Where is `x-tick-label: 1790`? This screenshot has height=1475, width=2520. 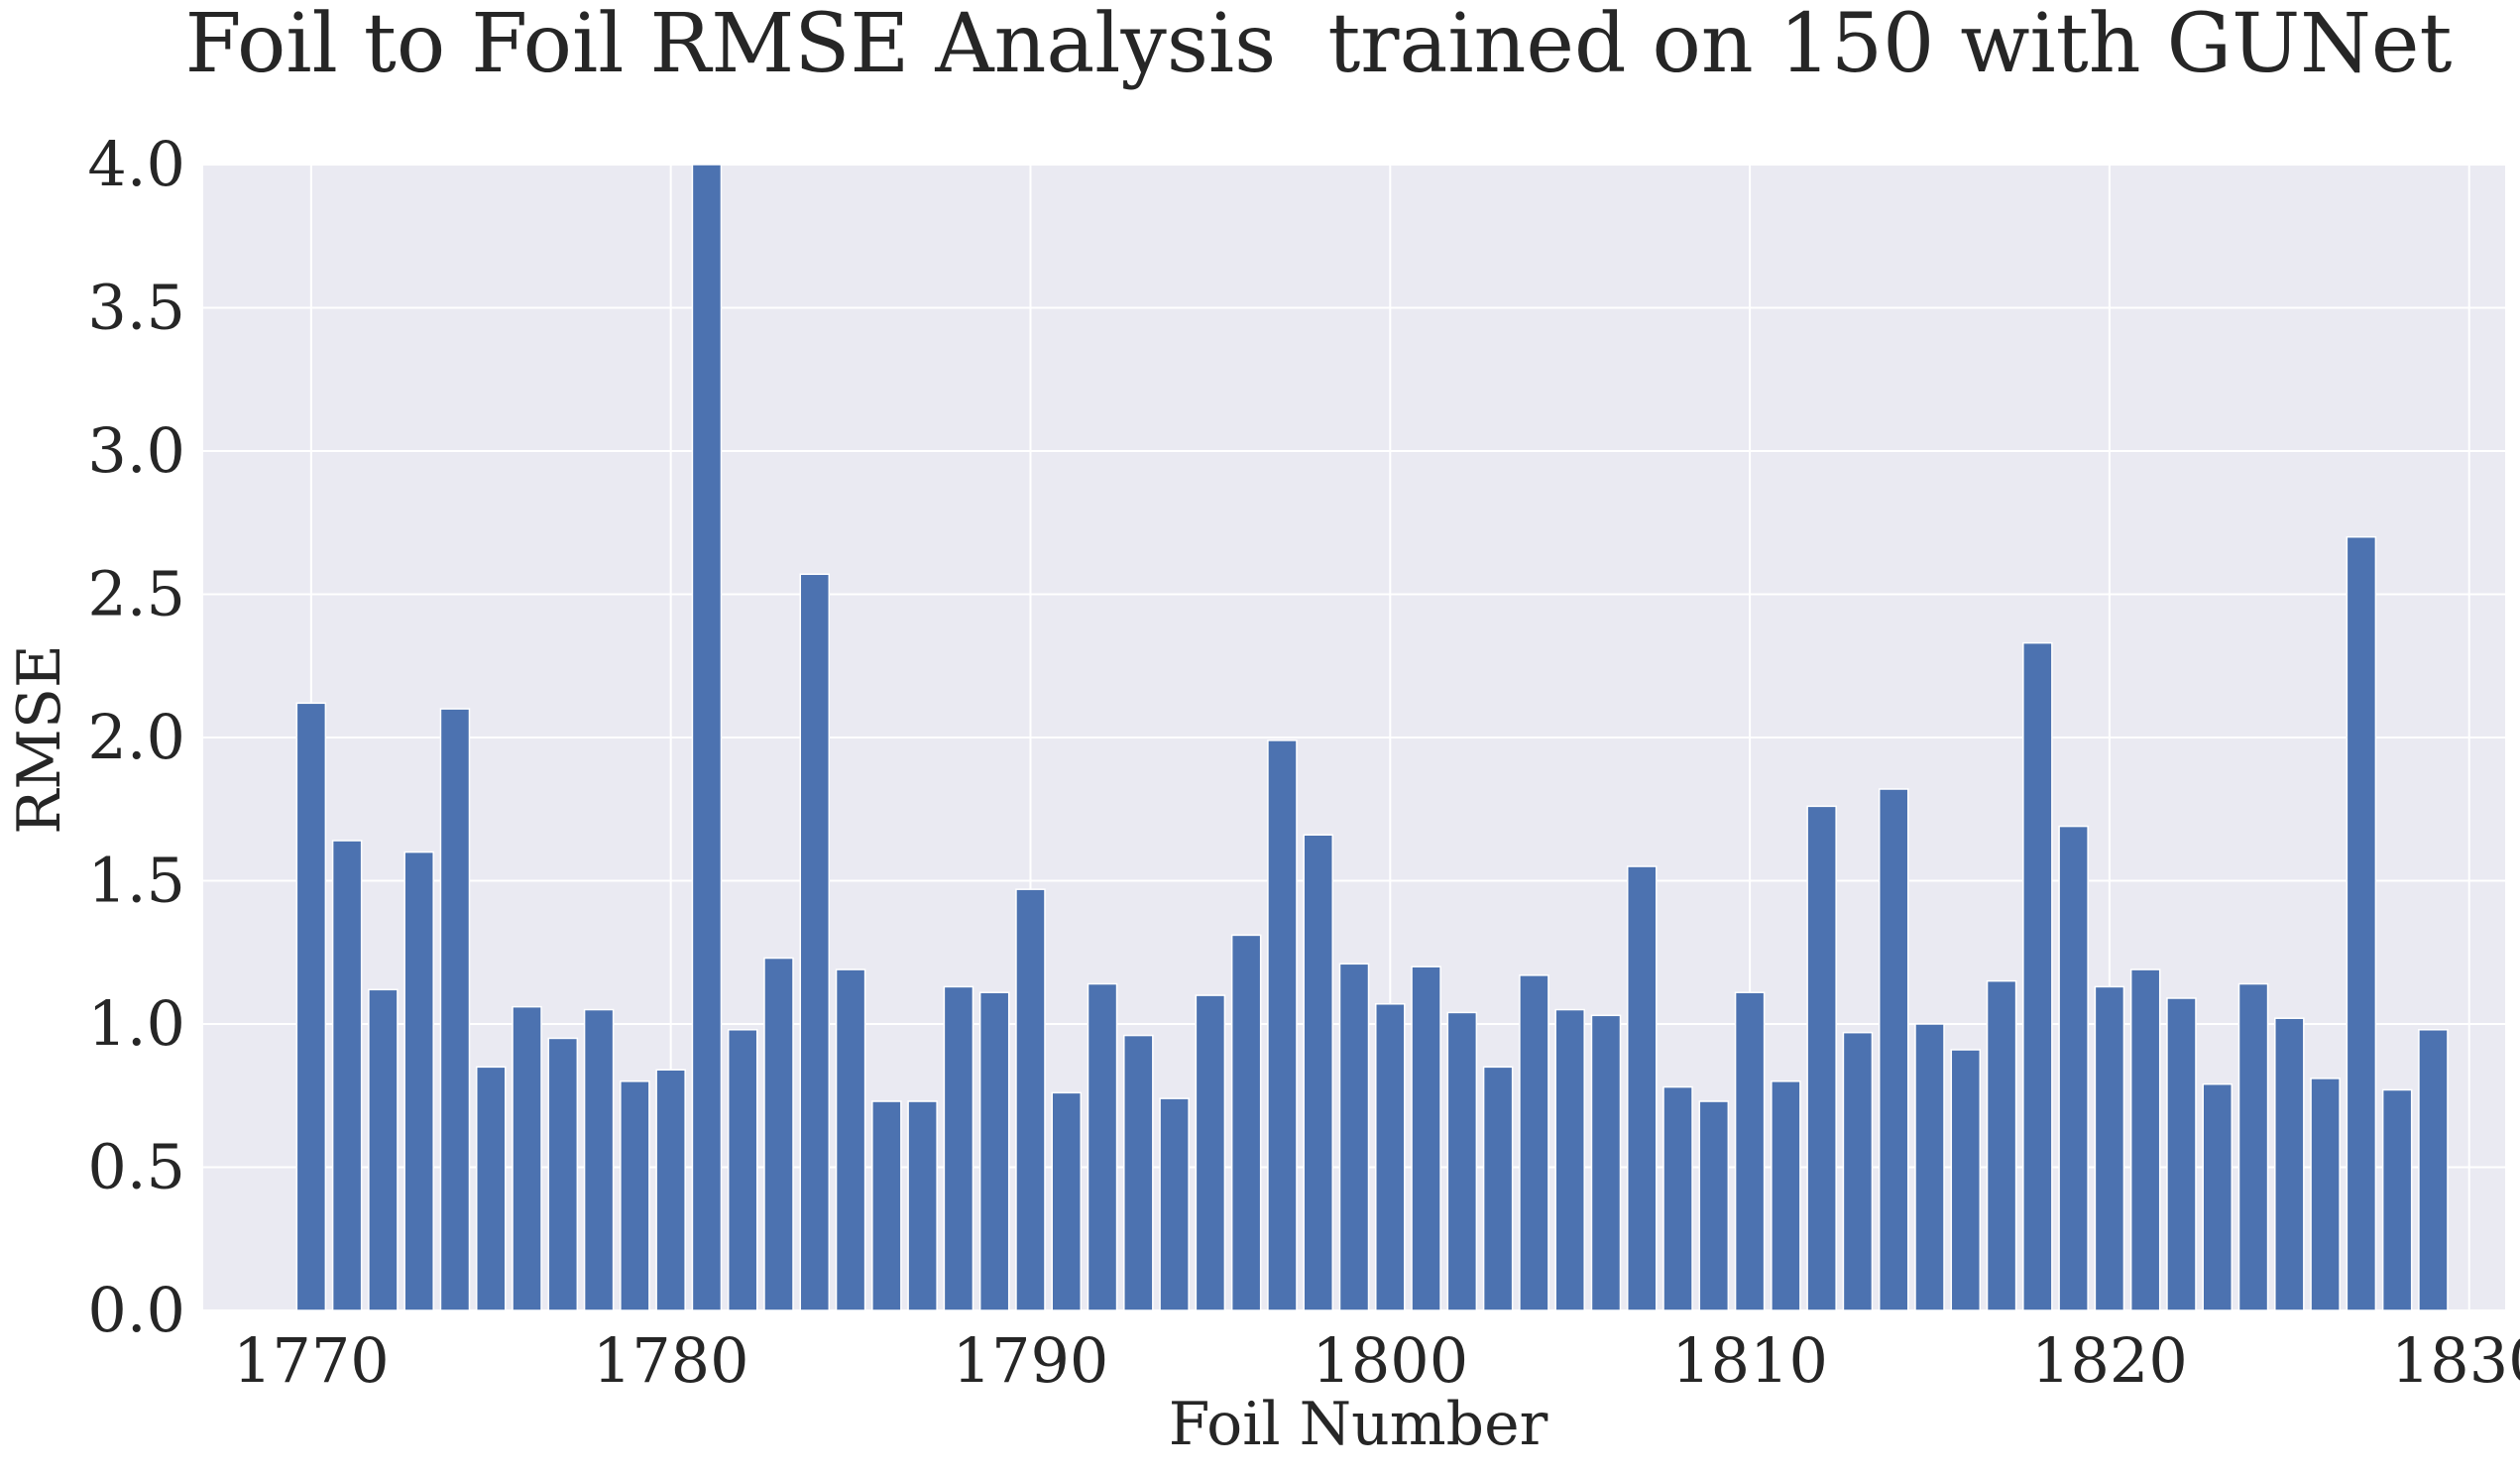
x-tick-label: 1790 is located at coordinates (1031, 1360).